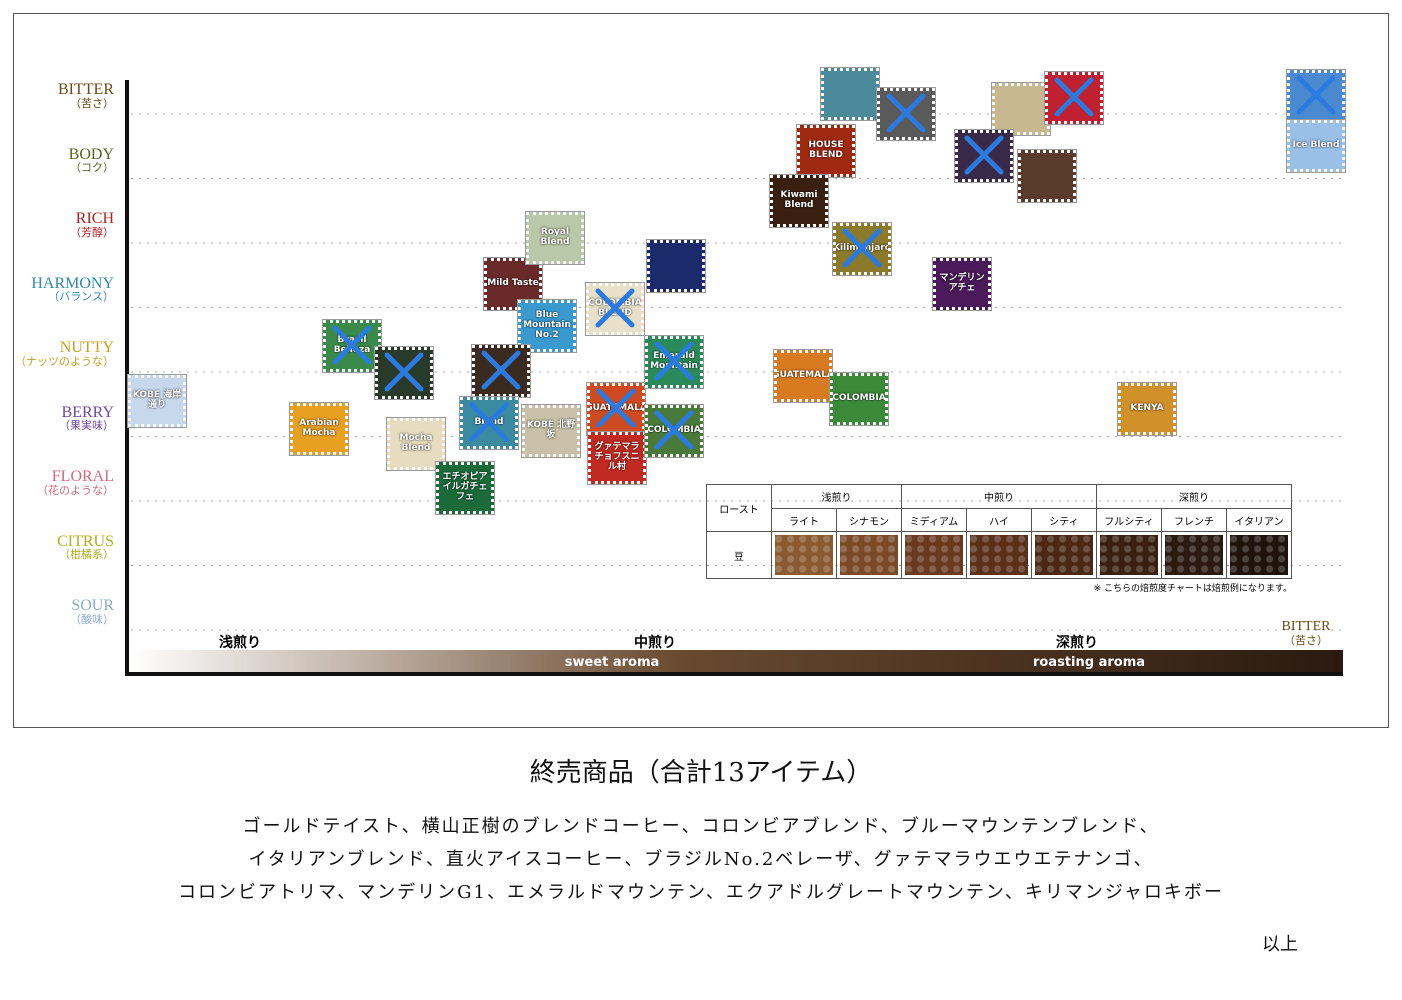  I want to click on roast-level-cell: シティ, so click(1064, 520).